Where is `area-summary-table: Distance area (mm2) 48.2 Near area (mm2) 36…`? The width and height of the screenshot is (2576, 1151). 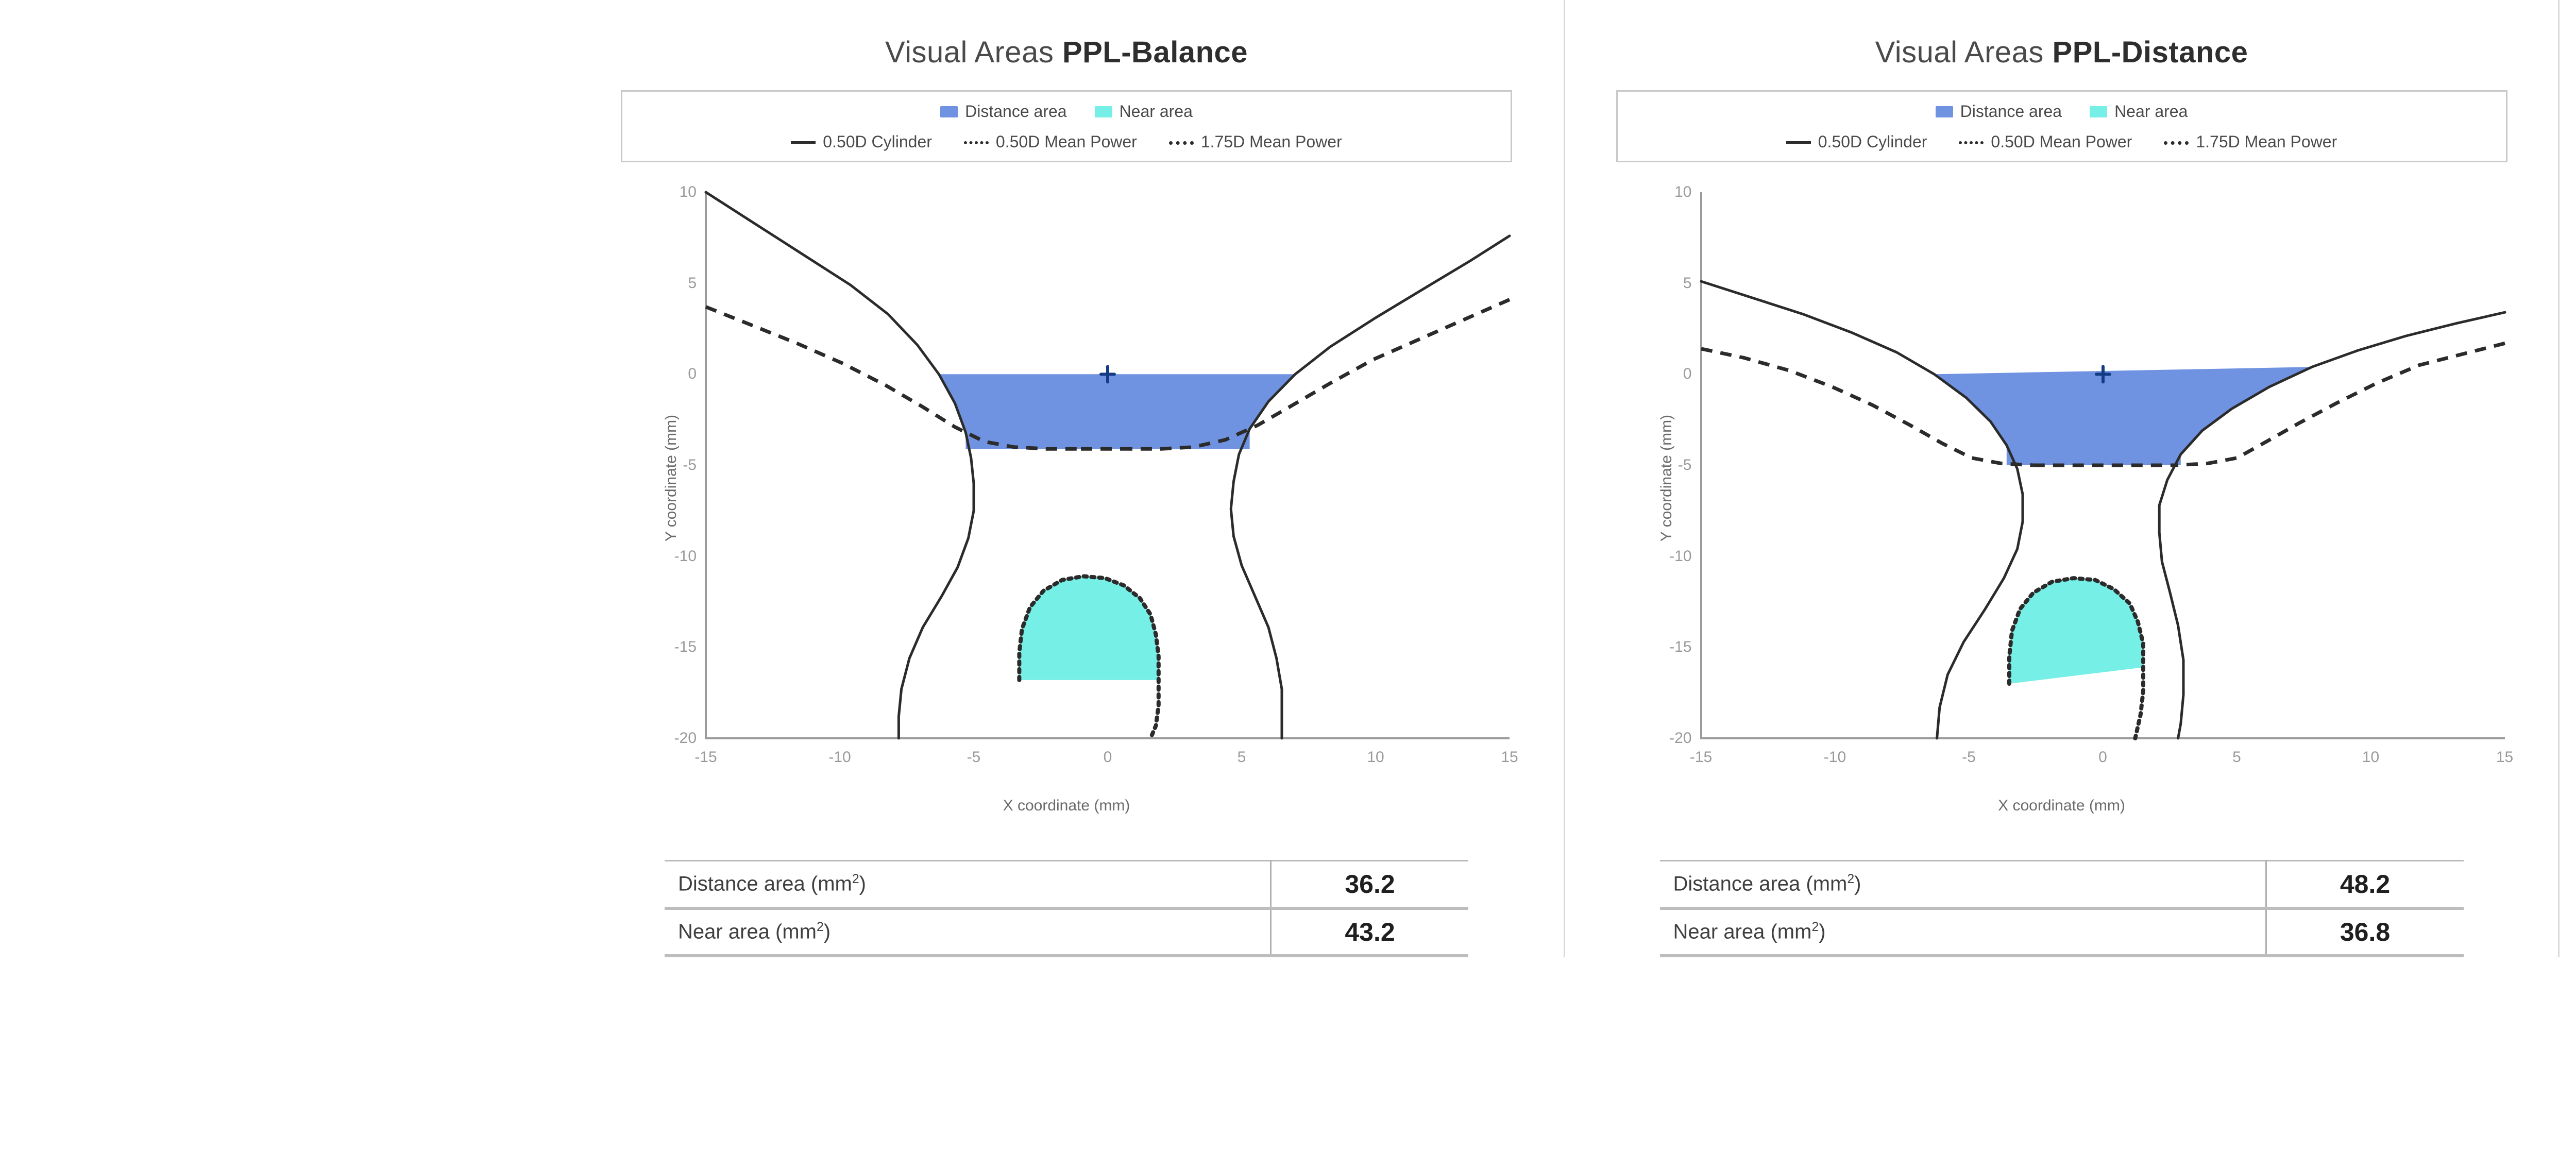
area-summary-table: Distance area (mm2) 48.2 Near area (mm2) 36… is located at coordinates (2061, 908).